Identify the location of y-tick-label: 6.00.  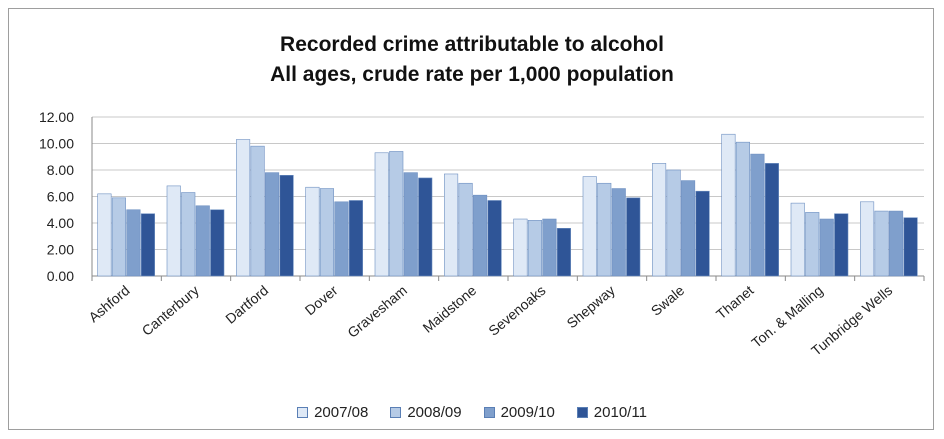
(60, 197).